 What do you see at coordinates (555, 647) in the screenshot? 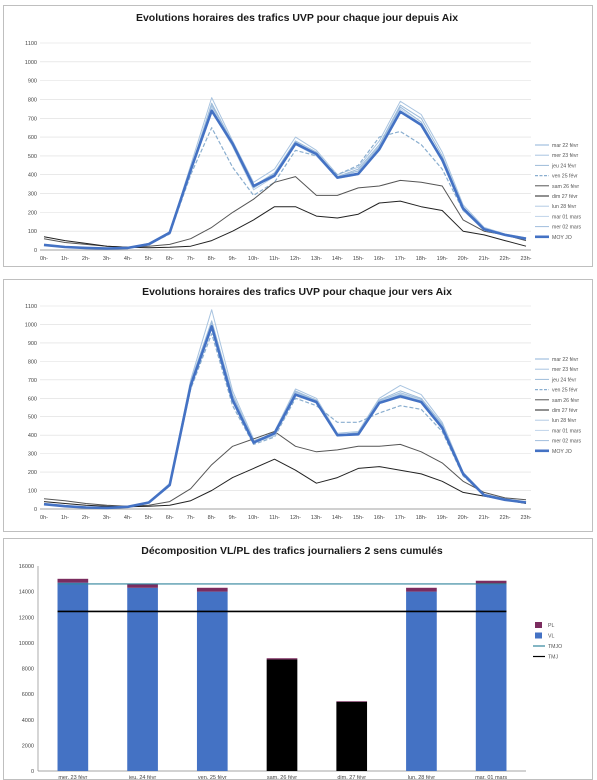
I see `legend-label: TMJO` at bounding box center [555, 647].